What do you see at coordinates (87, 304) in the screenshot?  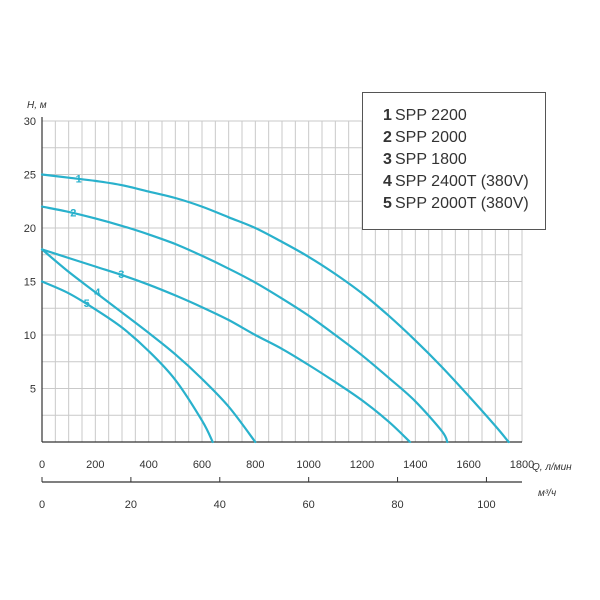 I see `curve-number-label: 5` at bounding box center [87, 304].